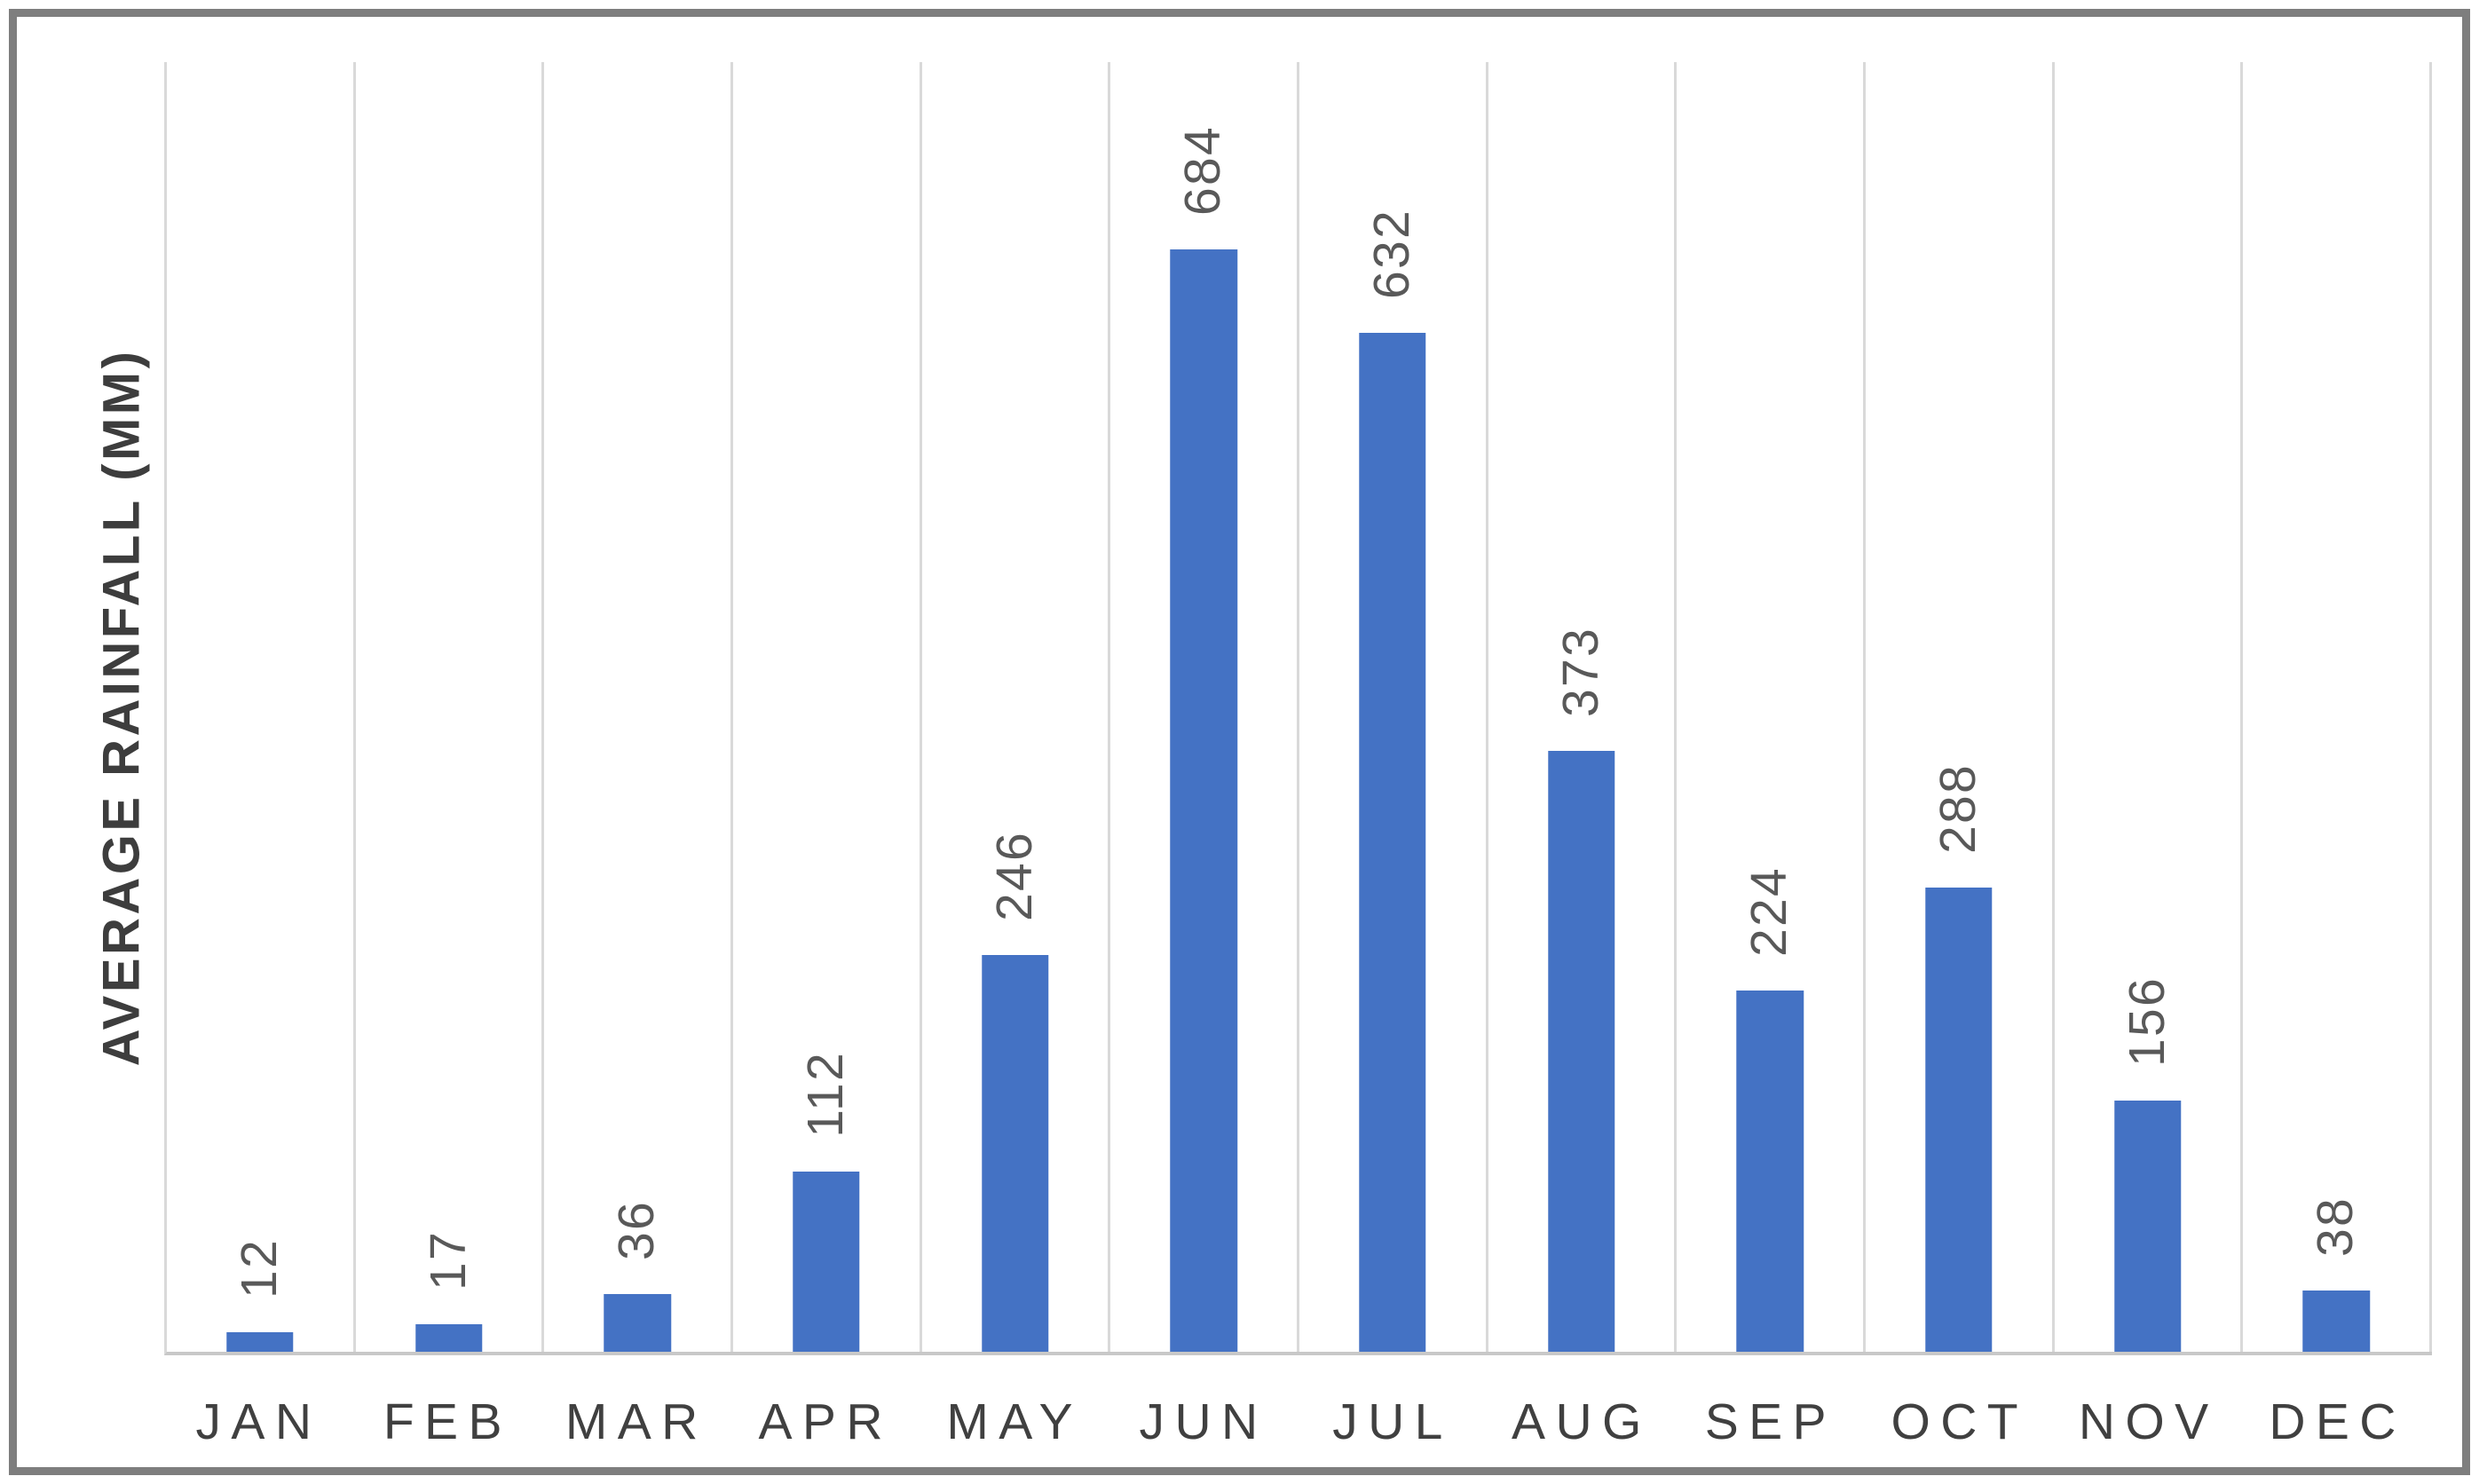 The width and height of the screenshot is (2479, 1484). I want to click on category-column: 632, so click(1393, 707).